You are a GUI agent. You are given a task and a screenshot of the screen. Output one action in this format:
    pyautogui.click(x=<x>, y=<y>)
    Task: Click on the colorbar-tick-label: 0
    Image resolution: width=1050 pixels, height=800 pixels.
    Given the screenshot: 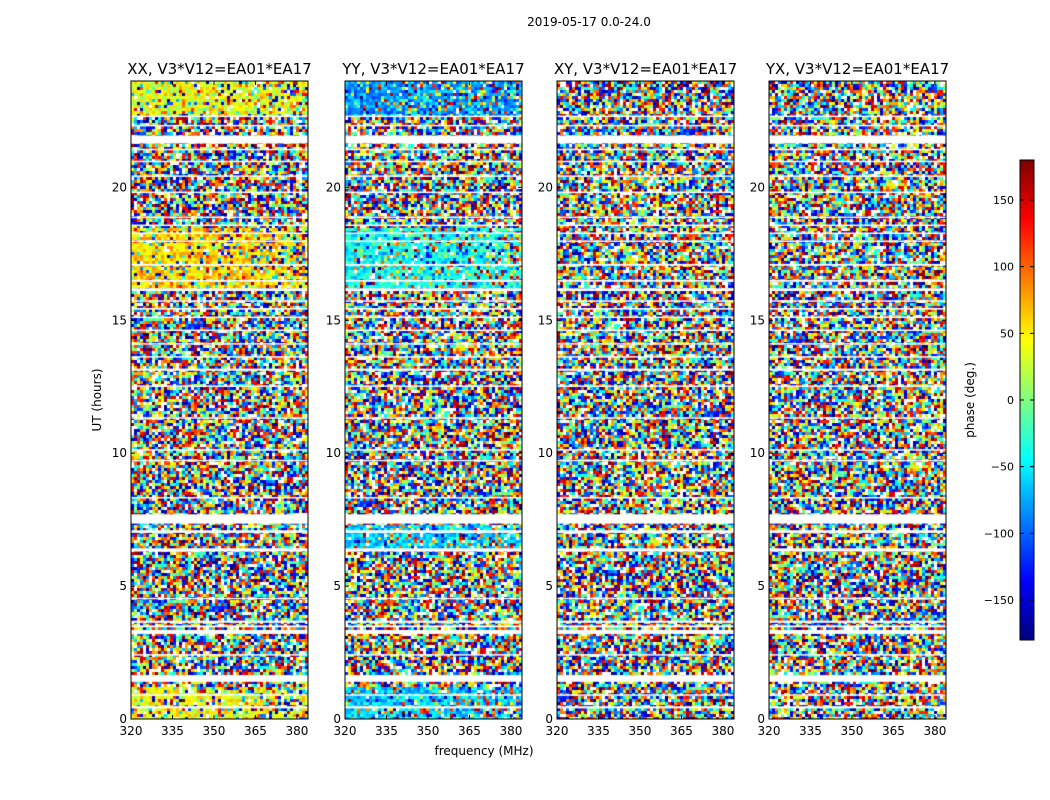 What is the action you would take?
    pyautogui.click(x=1010, y=400)
    